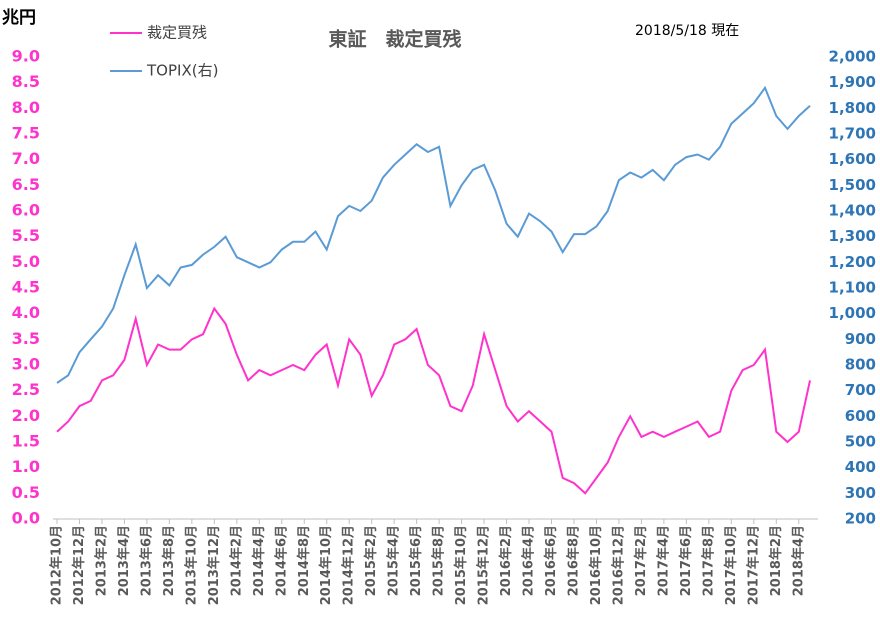  Describe the element at coordinates (551, 560) in the screenshot. I see `x-tick-label: 2016年6月` at that location.